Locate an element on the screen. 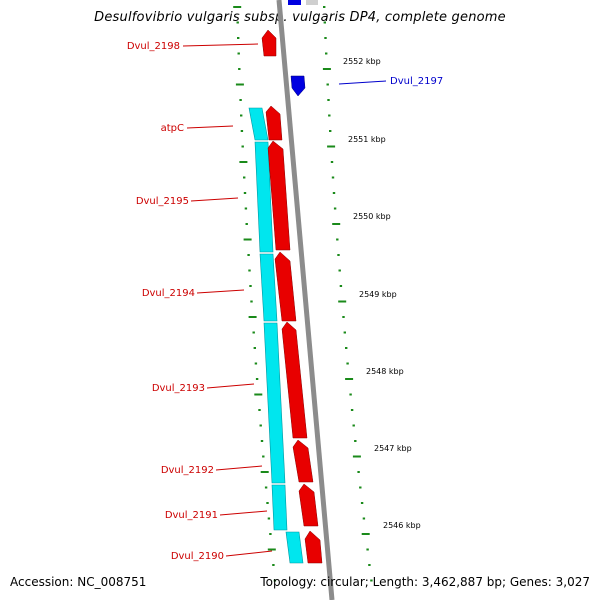 This screenshot has height=600, width=600. scale-label: 2548 kbp is located at coordinates (385, 371).